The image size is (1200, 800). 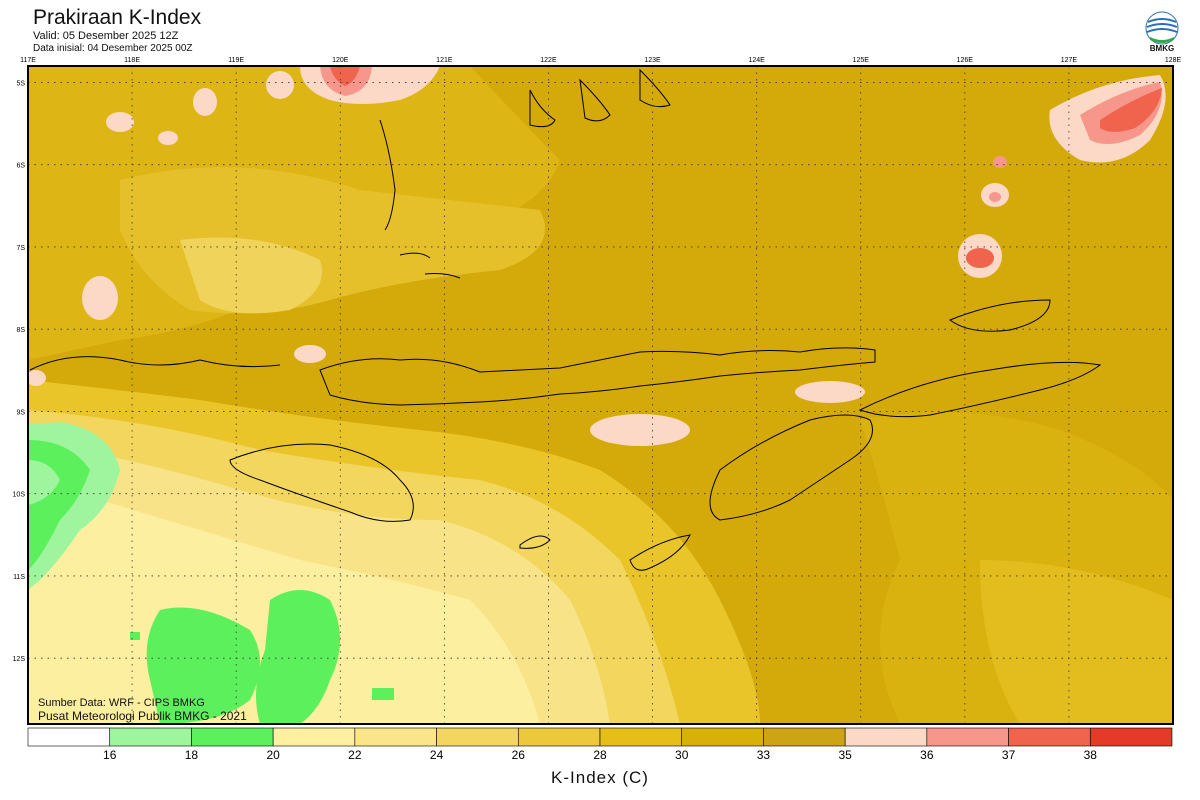 I want to click on legend-tick-label: 16, so click(x=110, y=755).